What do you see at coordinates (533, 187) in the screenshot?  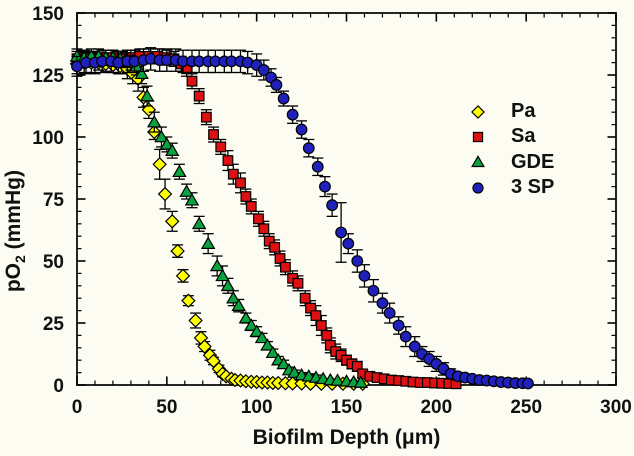 I see `legend-label-3sp: 3 SP` at bounding box center [533, 187].